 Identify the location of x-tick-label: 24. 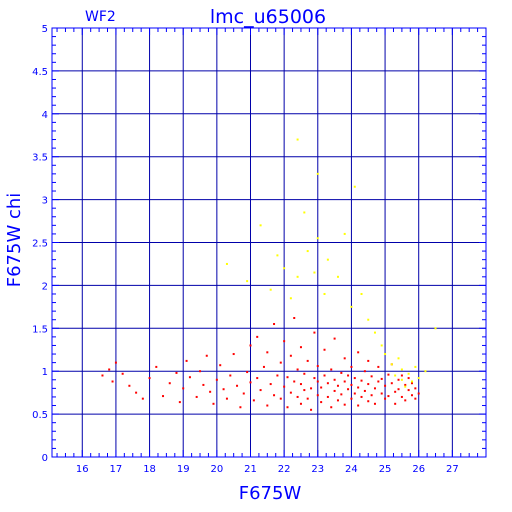
(351, 469).